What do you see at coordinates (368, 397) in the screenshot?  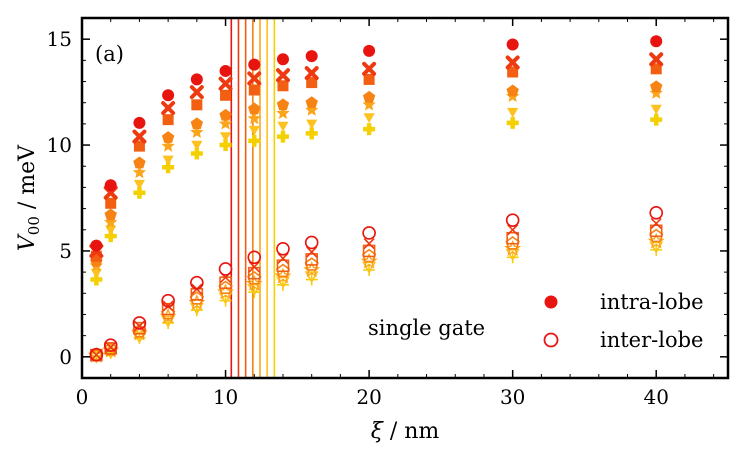 I see `x-tick-label-2: 20` at bounding box center [368, 397].